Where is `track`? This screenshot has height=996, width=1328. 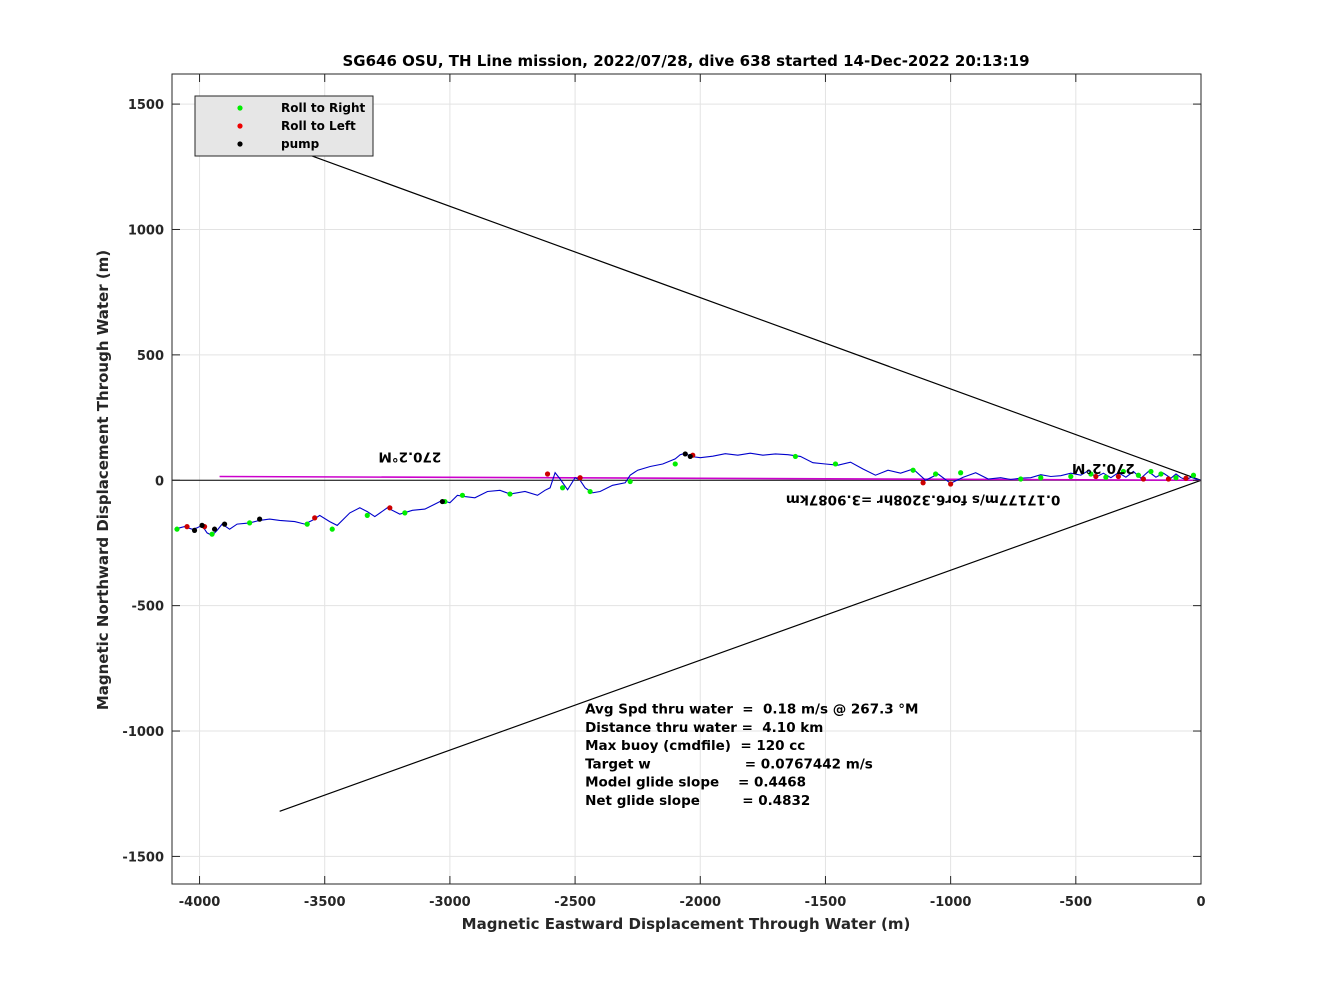 track is located at coordinates (688, 494).